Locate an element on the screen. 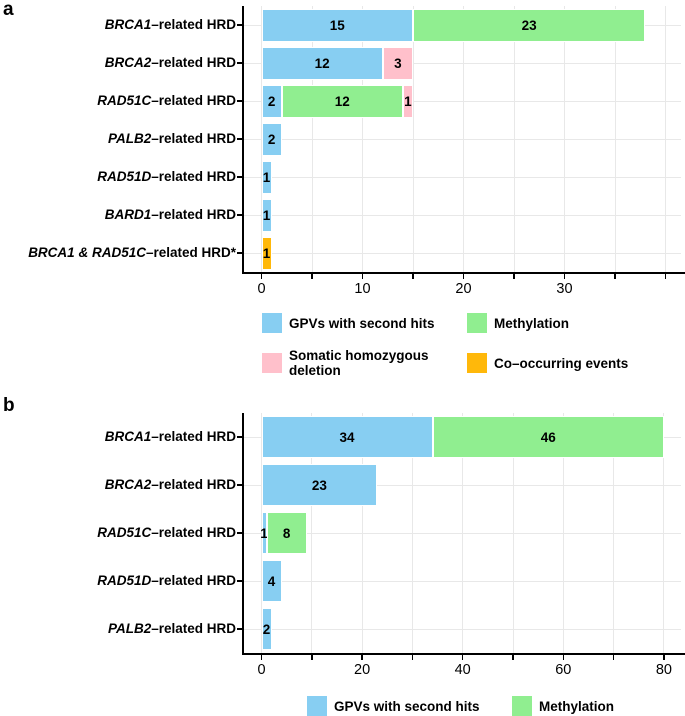 This screenshot has height=716, width=685. panel-a-letter: a is located at coordinates (8, 10).